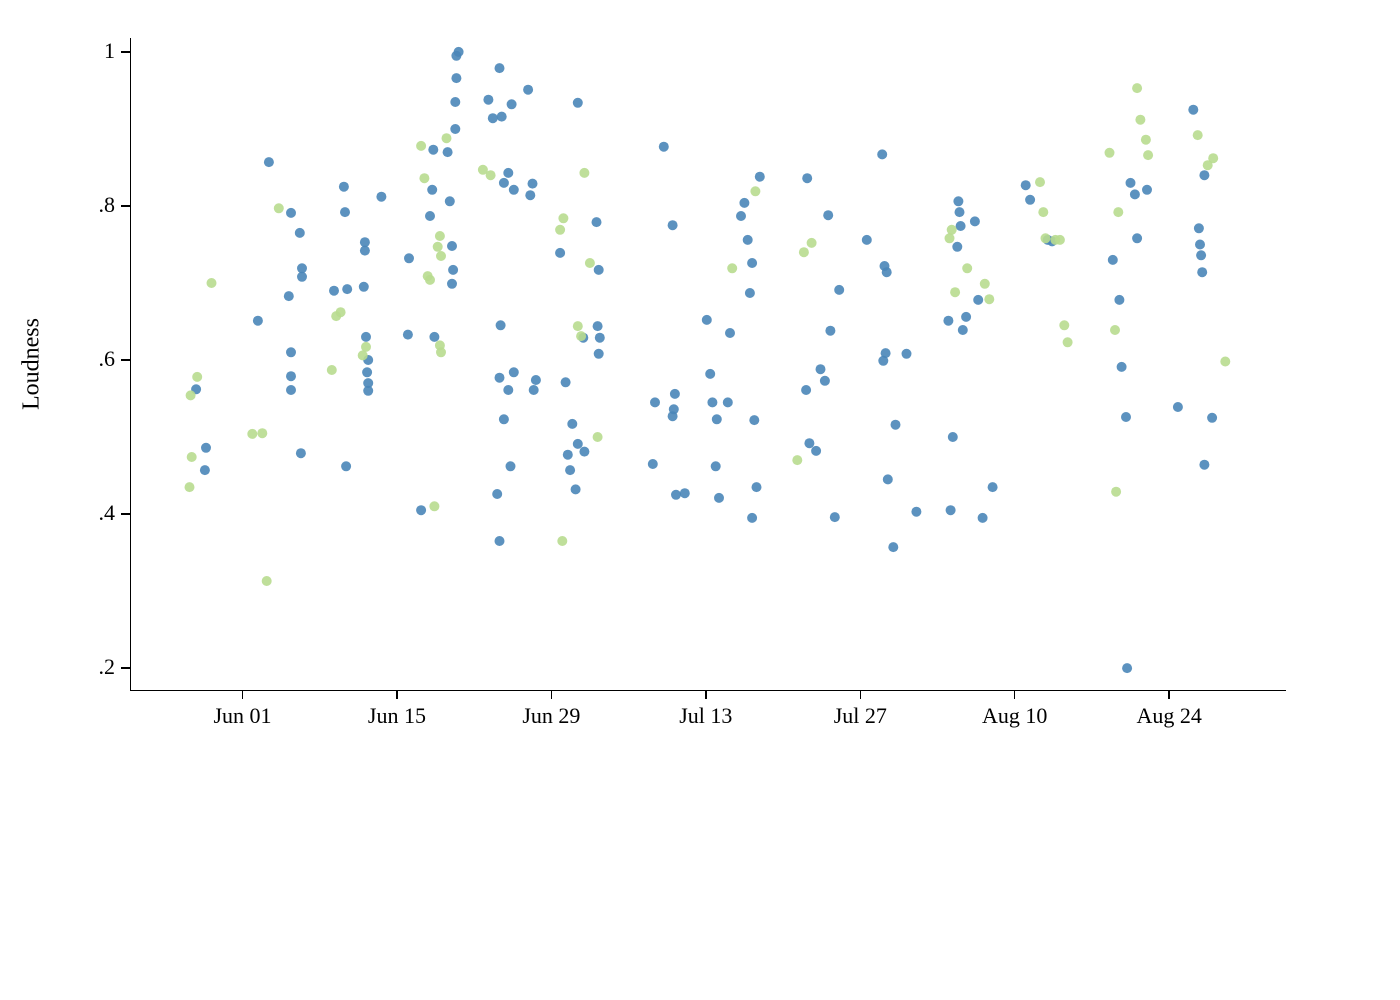  What do you see at coordinates (551, 715) in the screenshot?
I see `x-tick-label: Jun 29` at bounding box center [551, 715].